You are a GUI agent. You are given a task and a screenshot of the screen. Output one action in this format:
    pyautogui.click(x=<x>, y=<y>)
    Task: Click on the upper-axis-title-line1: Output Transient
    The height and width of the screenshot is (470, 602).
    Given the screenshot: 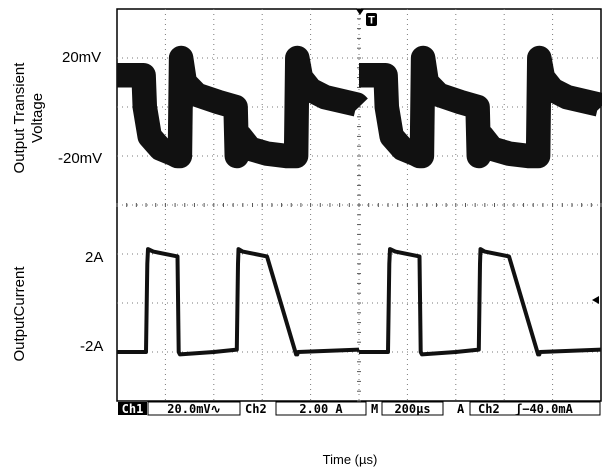 What is the action you would take?
    pyautogui.click(x=19, y=118)
    